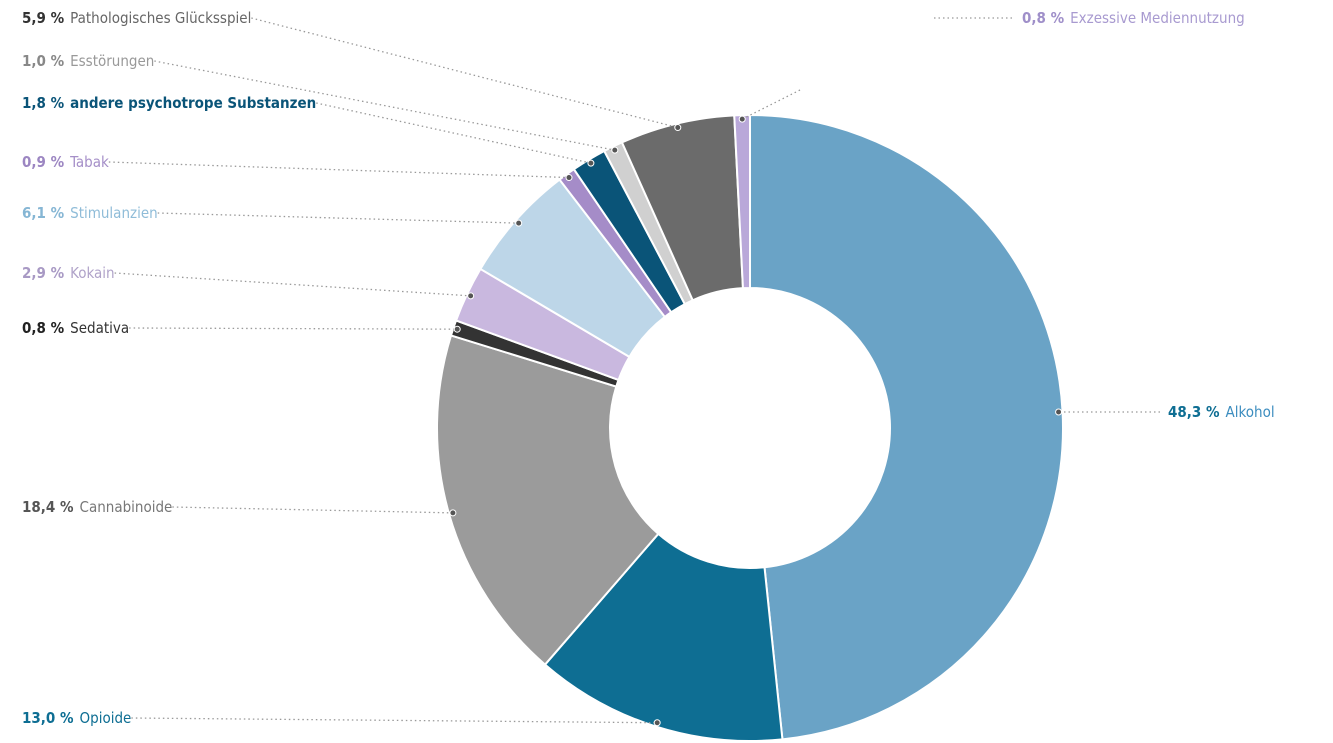 The height and width of the screenshot is (743, 1333). What do you see at coordinates (92, 273) in the screenshot?
I see `category-label: Kokain` at bounding box center [92, 273].